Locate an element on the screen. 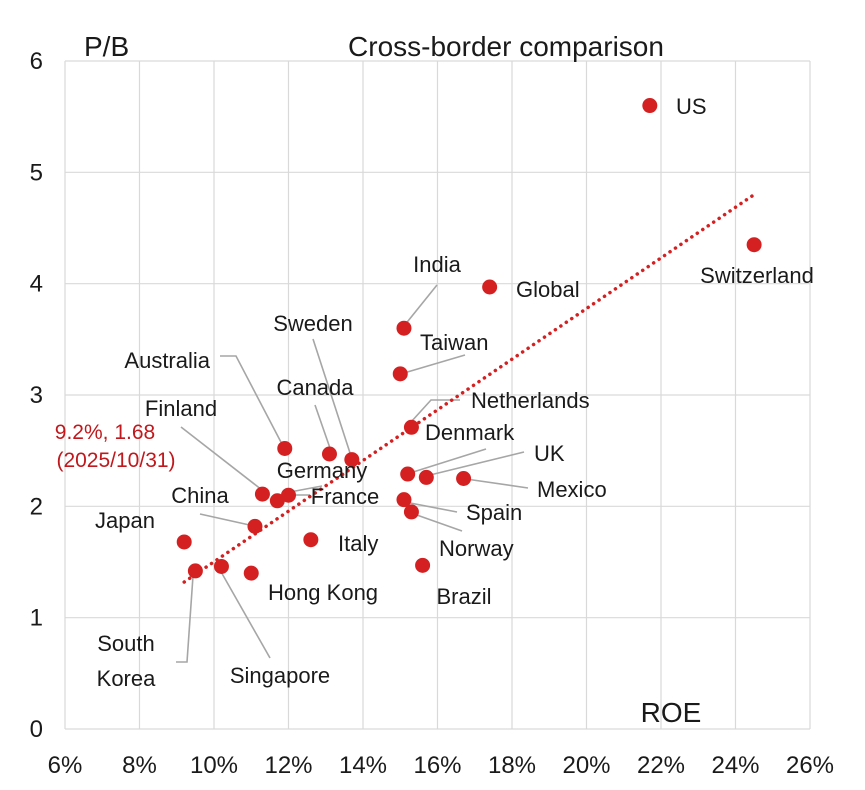  point-hong-kong is located at coordinates (251, 573).